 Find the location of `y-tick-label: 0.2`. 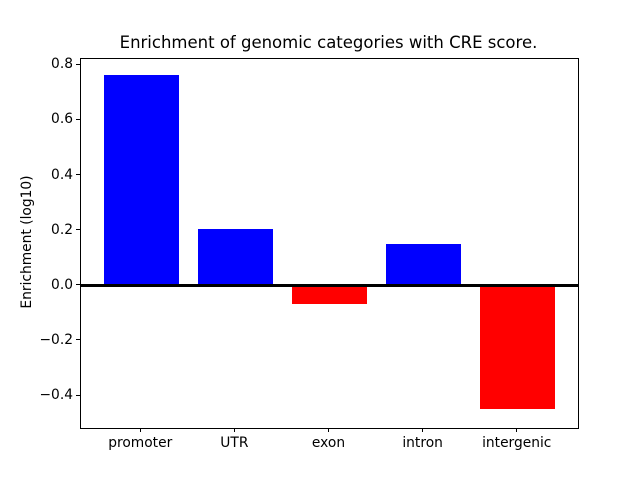

y-tick-label: 0.2 is located at coordinates (62, 229).